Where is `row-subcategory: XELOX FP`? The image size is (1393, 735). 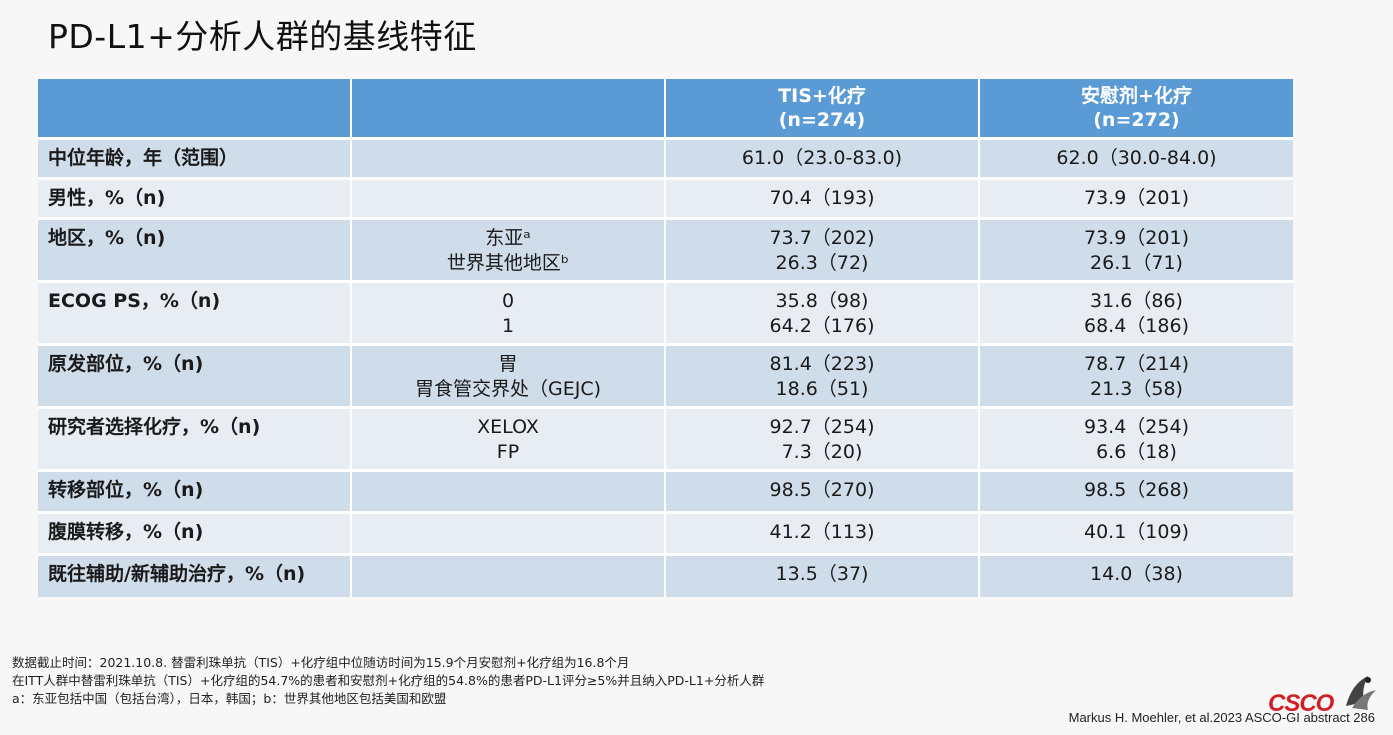 row-subcategory: XELOX FP is located at coordinates (508, 438).